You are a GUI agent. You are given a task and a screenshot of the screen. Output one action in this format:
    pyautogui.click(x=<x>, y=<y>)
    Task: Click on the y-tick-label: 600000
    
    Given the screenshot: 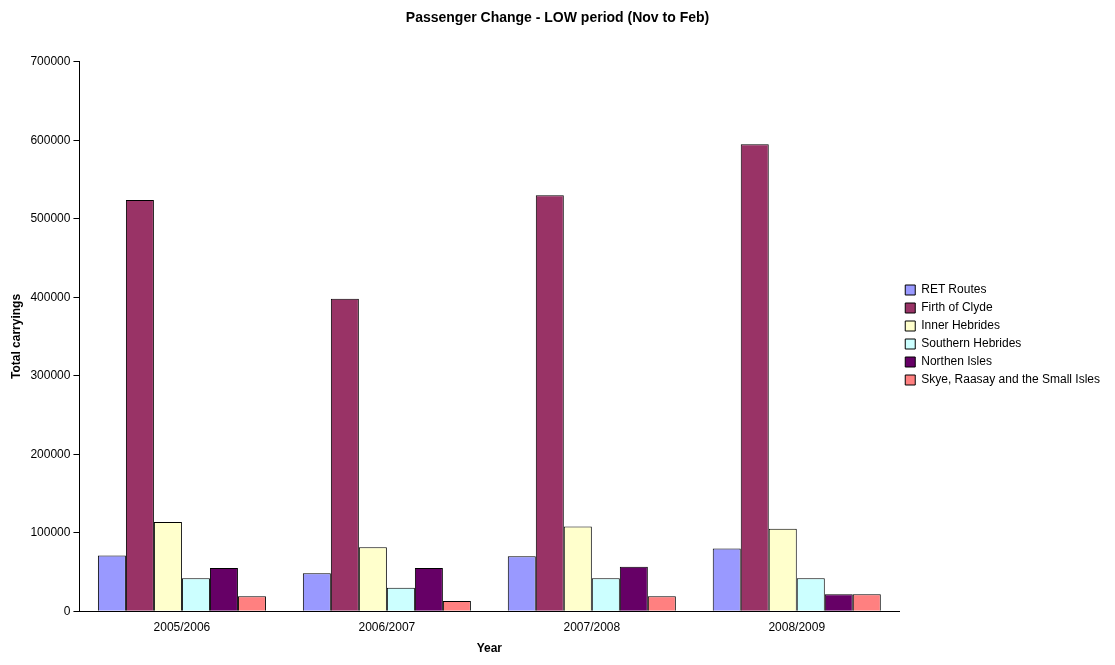 What is the action you would take?
    pyautogui.click(x=50, y=139)
    